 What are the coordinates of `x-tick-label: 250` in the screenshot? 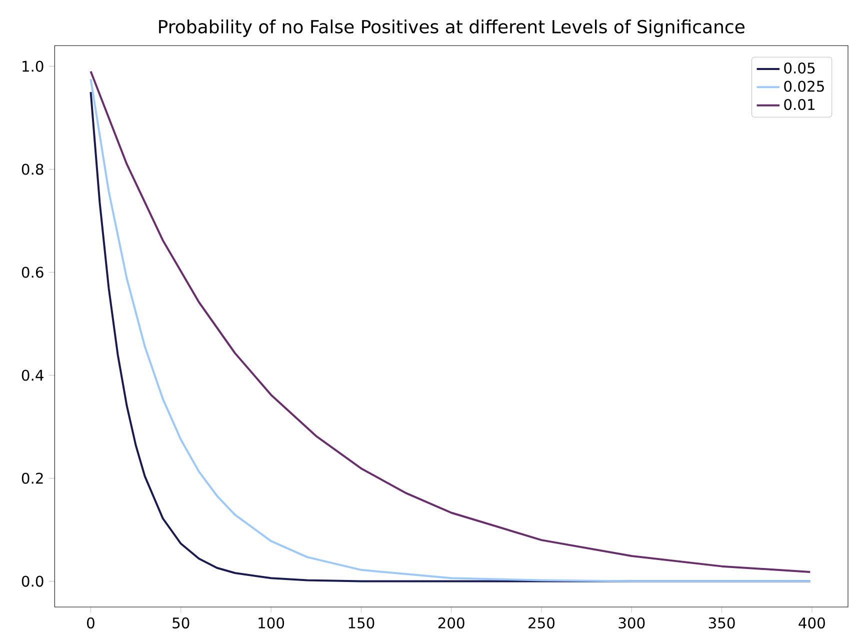 It's located at (541, 622).